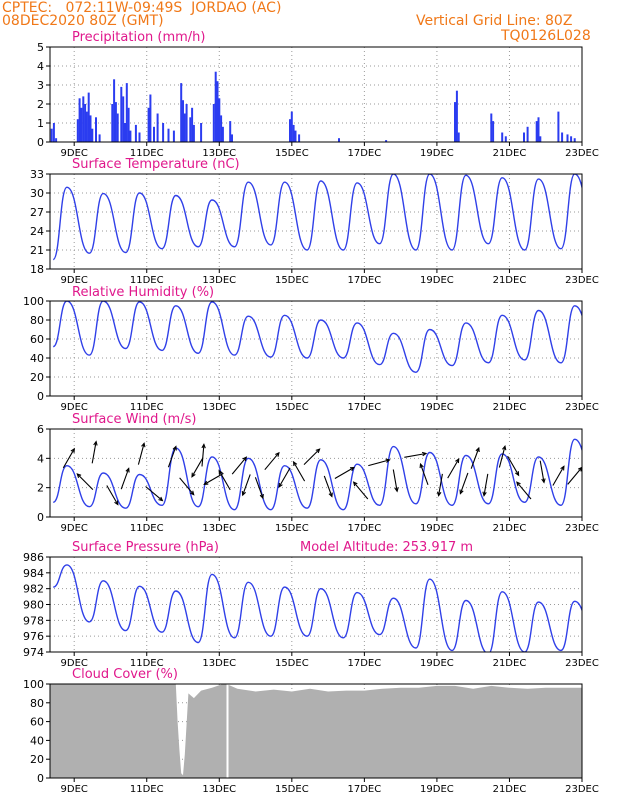  What do you see at coordinates (292, 528) in the screenshot?
I see `wind-xtick-label: 15DEC` at bounding box center [292, 528].